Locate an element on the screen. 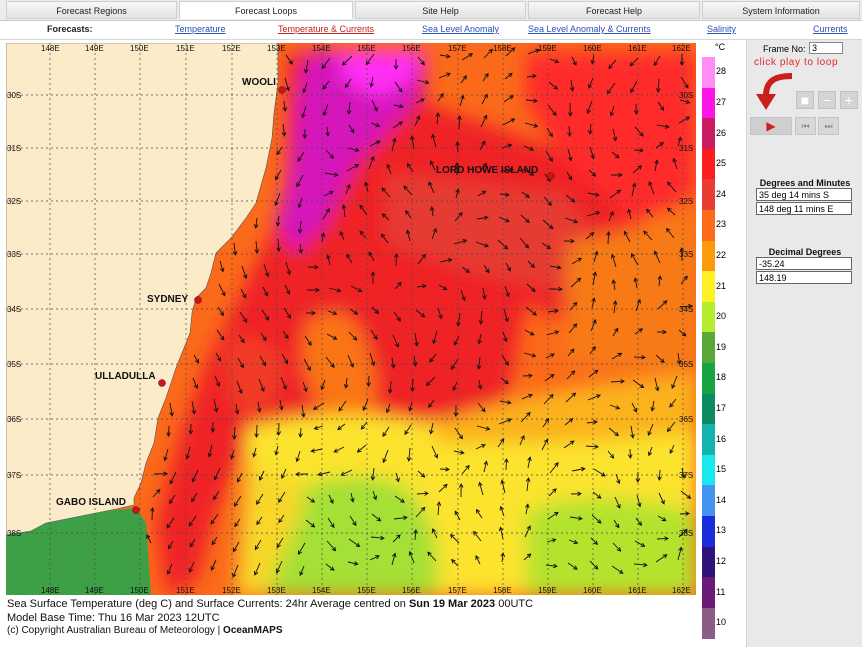  slower-button: − is located at coordinates (827, 100).